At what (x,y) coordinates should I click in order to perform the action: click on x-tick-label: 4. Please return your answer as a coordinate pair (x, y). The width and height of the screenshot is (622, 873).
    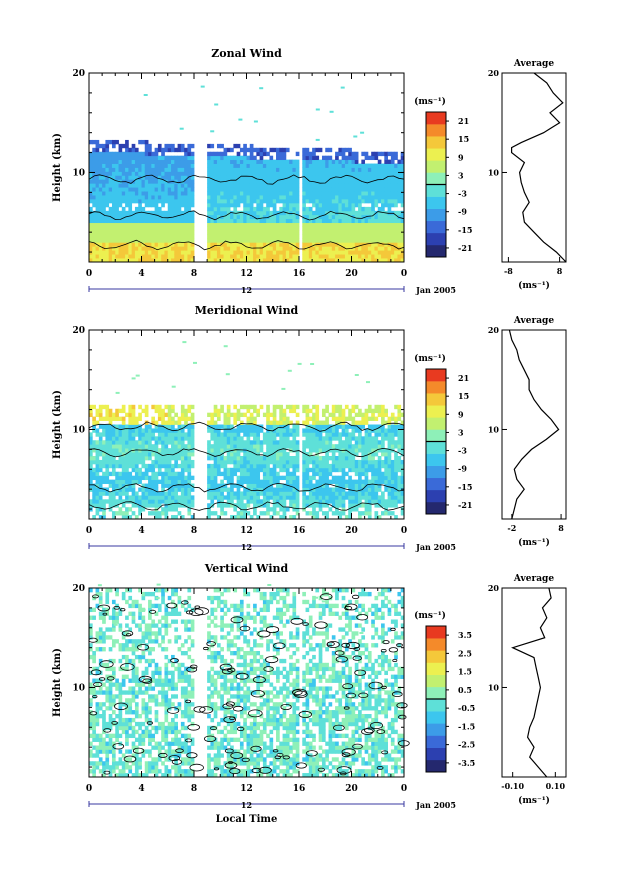
    Looking at the image, I should click on (141, 274).